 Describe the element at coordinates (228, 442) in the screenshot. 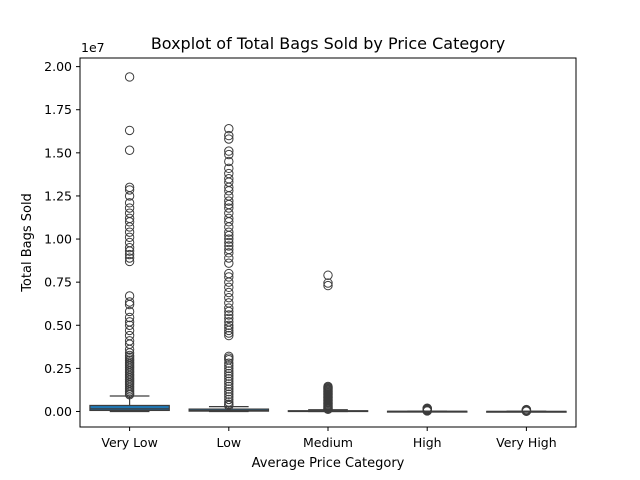

I see `x-tick-label: Low` at that location.